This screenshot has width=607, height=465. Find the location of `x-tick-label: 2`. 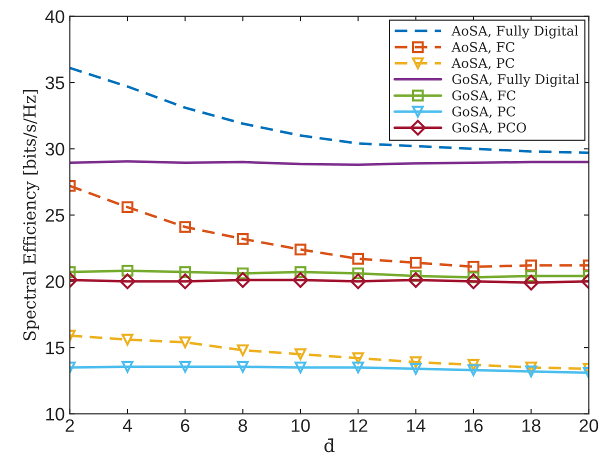

x-tick-label: 2 is located at coordinates (70, 425).